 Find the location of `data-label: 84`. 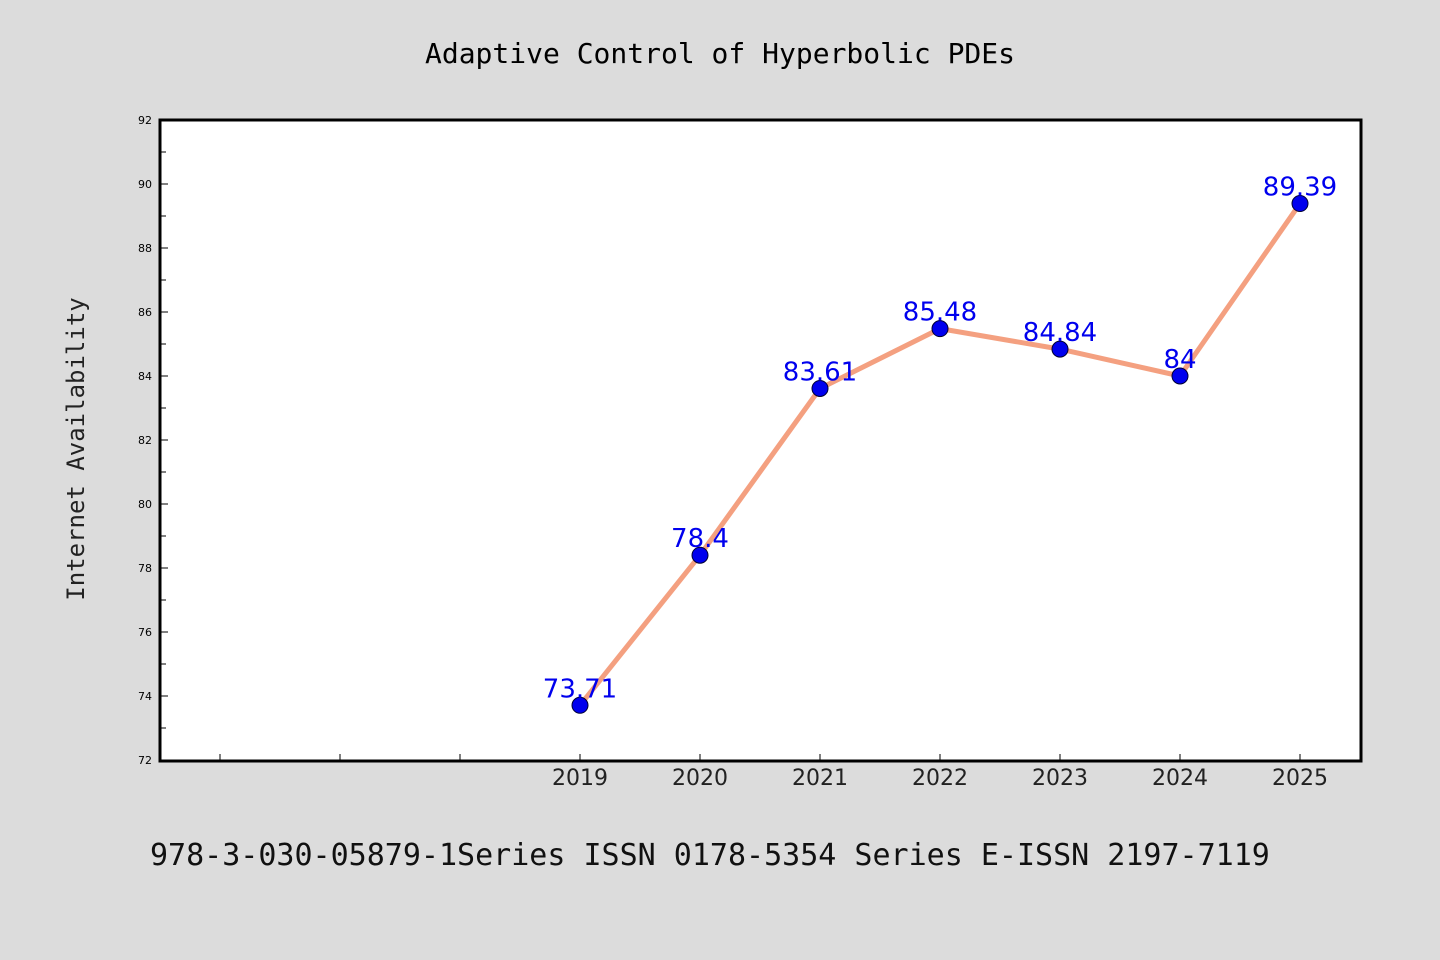

data-label: 84 is located at coordinates (1179, 360).